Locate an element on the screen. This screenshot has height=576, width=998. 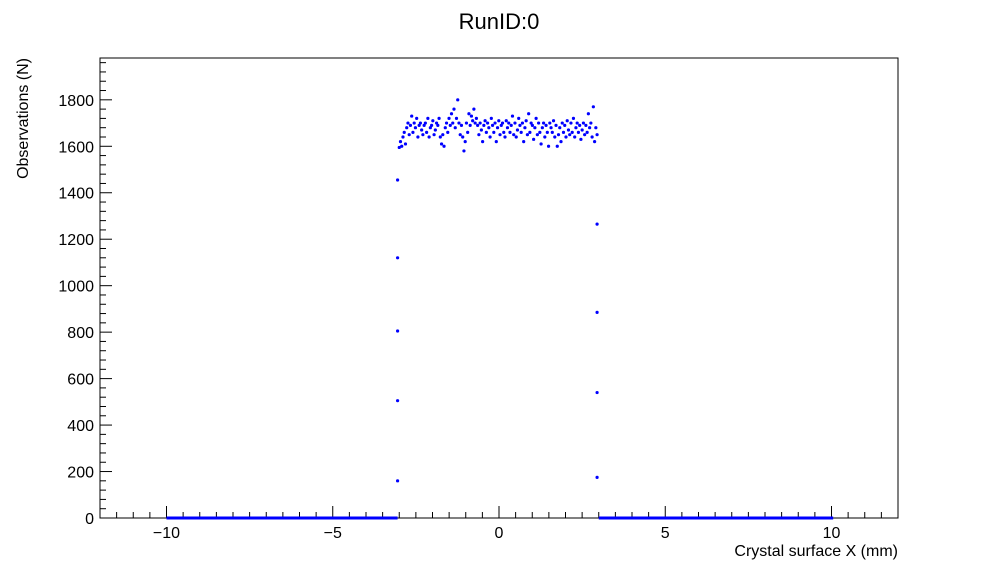
y-tick-label: 600 is located at coordinates (80, 380).